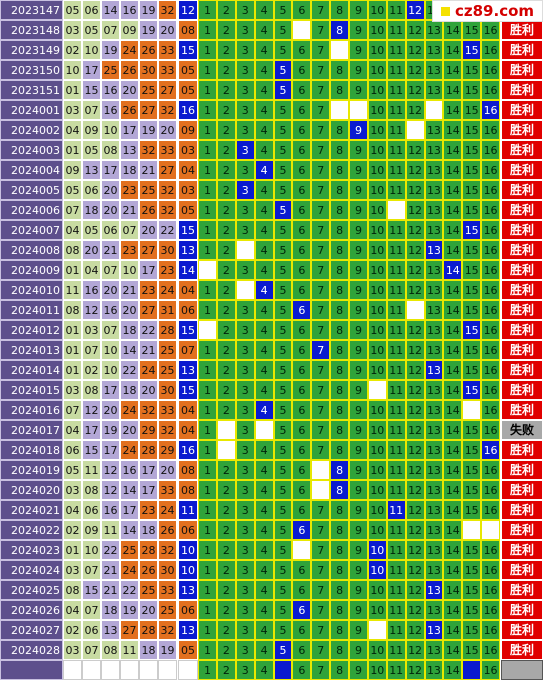 This screenshot has width=543, height=682. What do you see at coordinates (91, 550) in the screenshot?
I see `red-ball: 10` at bounding box center [91, 550].